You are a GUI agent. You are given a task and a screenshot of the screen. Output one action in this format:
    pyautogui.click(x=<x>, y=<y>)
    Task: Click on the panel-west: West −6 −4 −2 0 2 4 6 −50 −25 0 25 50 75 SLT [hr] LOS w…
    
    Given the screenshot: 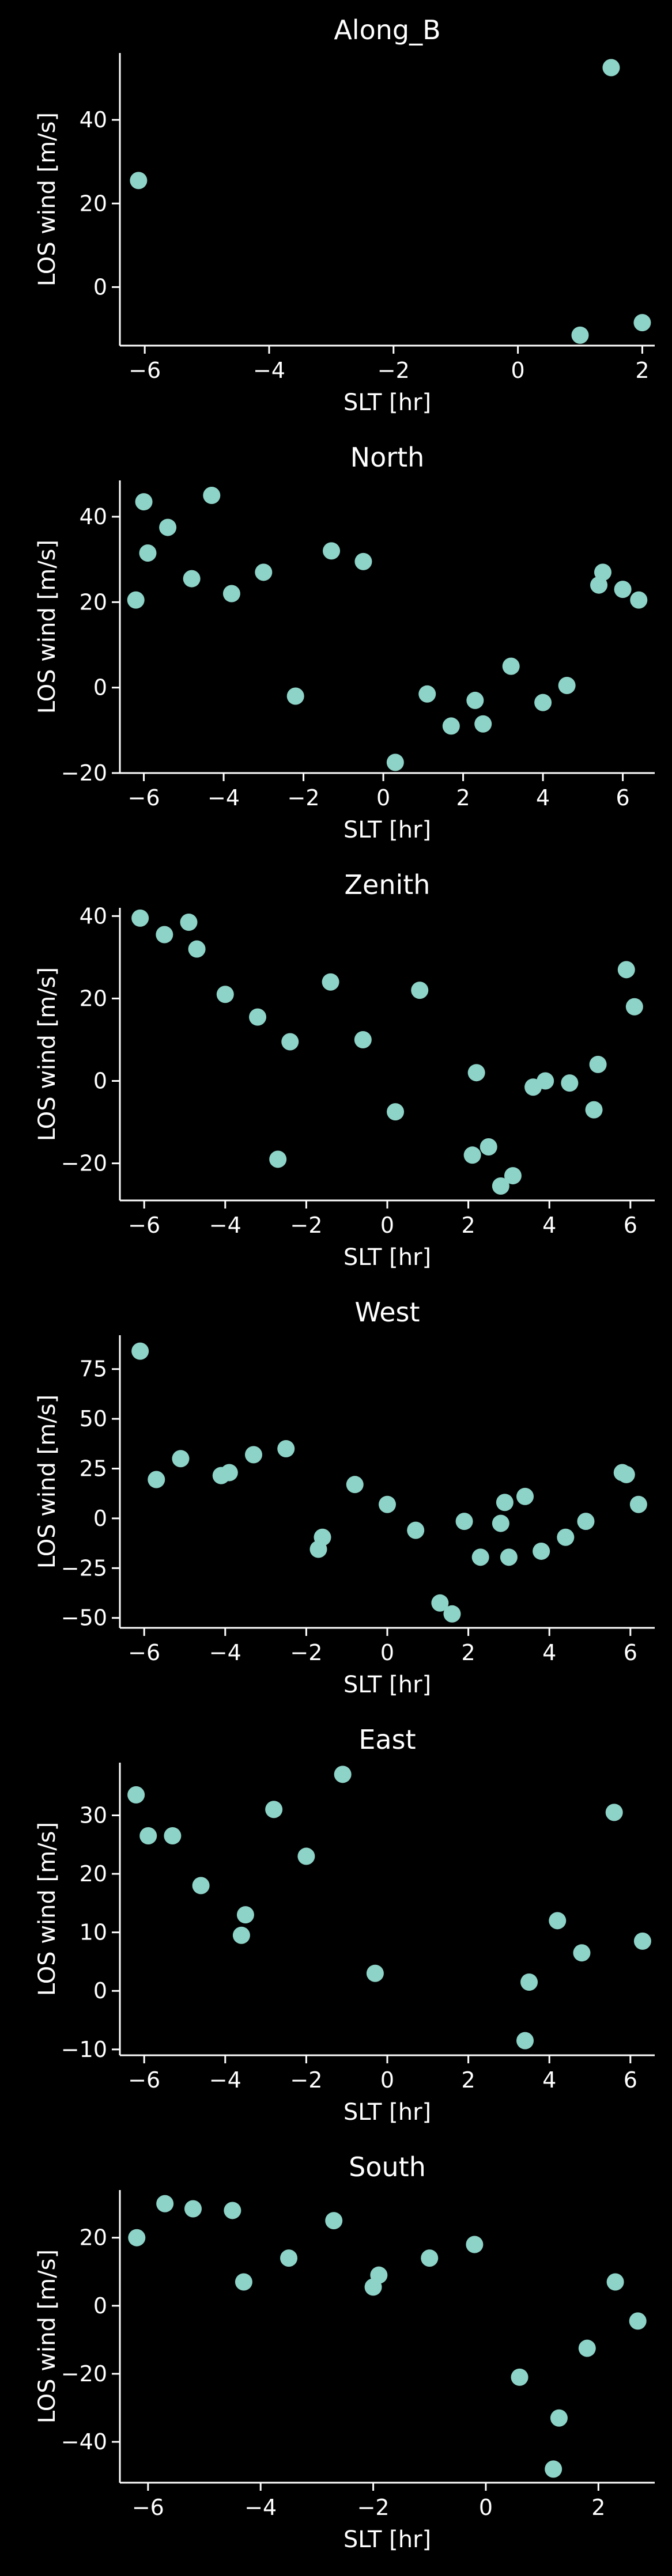 What is the action you would take?
    pyautogui.click(x=345, y=1497)
    